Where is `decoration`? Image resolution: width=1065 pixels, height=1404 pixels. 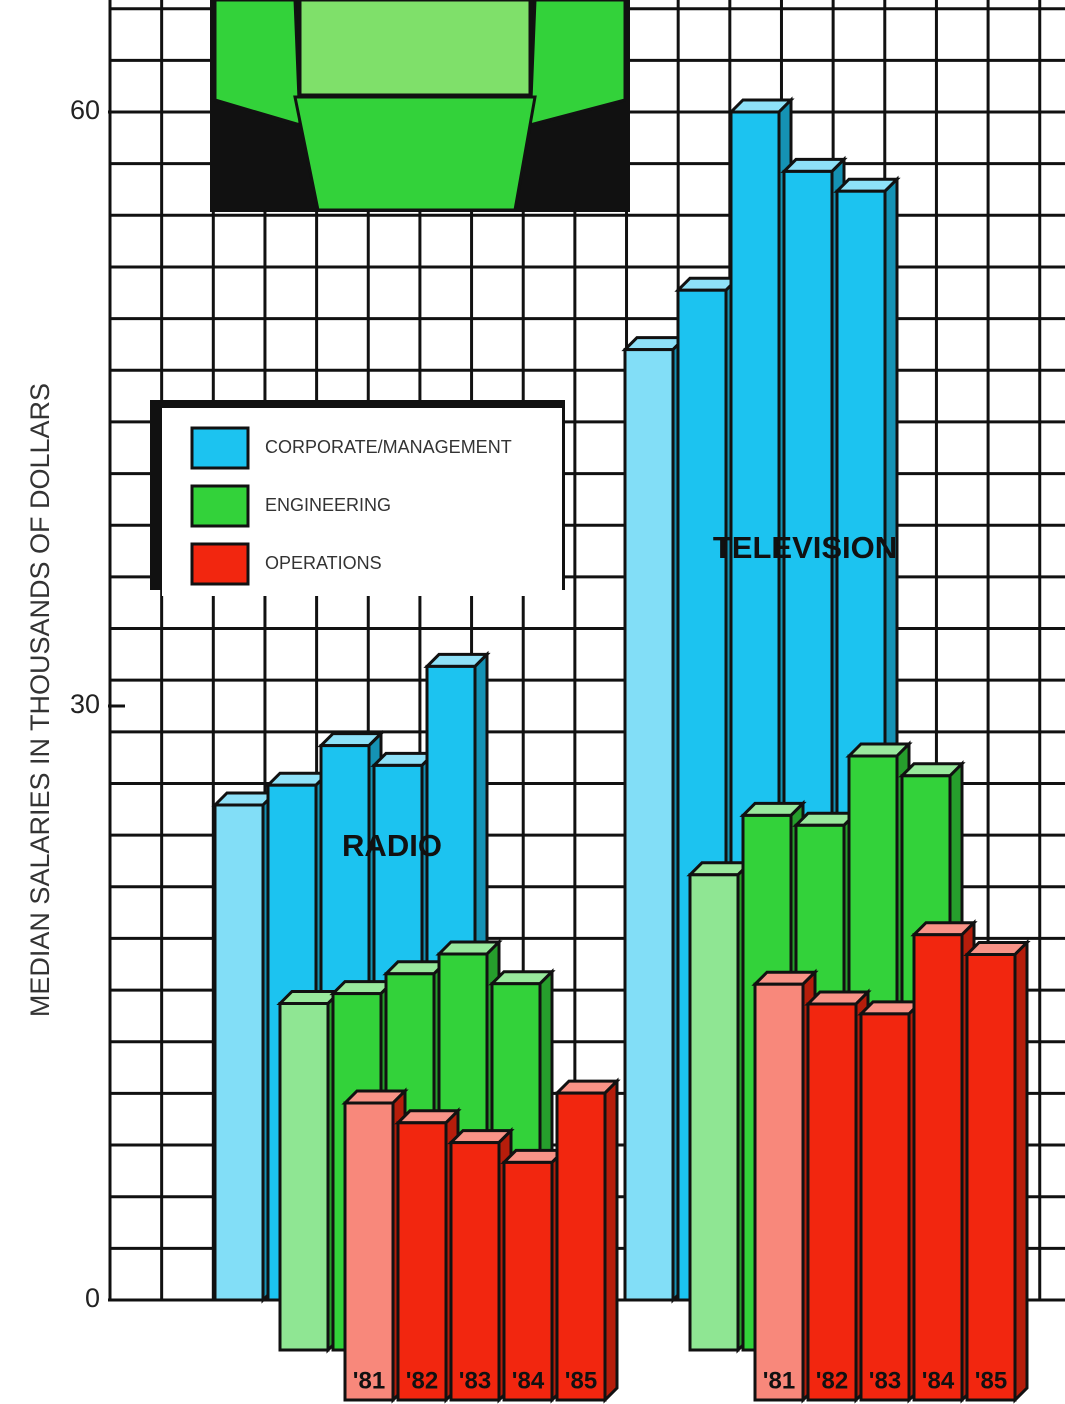
decoration is located at coordinates (420, 106).